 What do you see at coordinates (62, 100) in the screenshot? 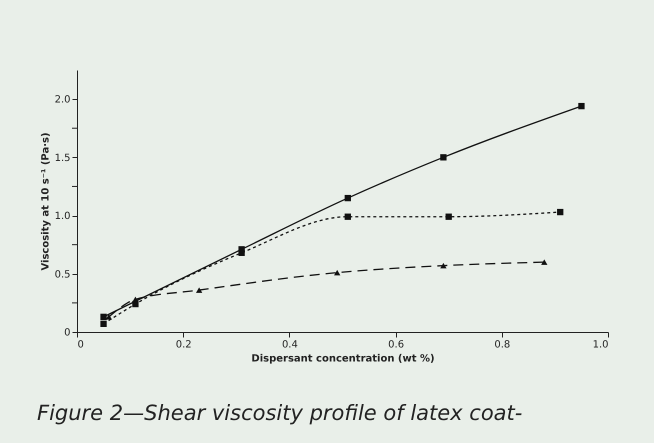
I see `y-tick-label: 2.0` at bounding box center [62, 100].